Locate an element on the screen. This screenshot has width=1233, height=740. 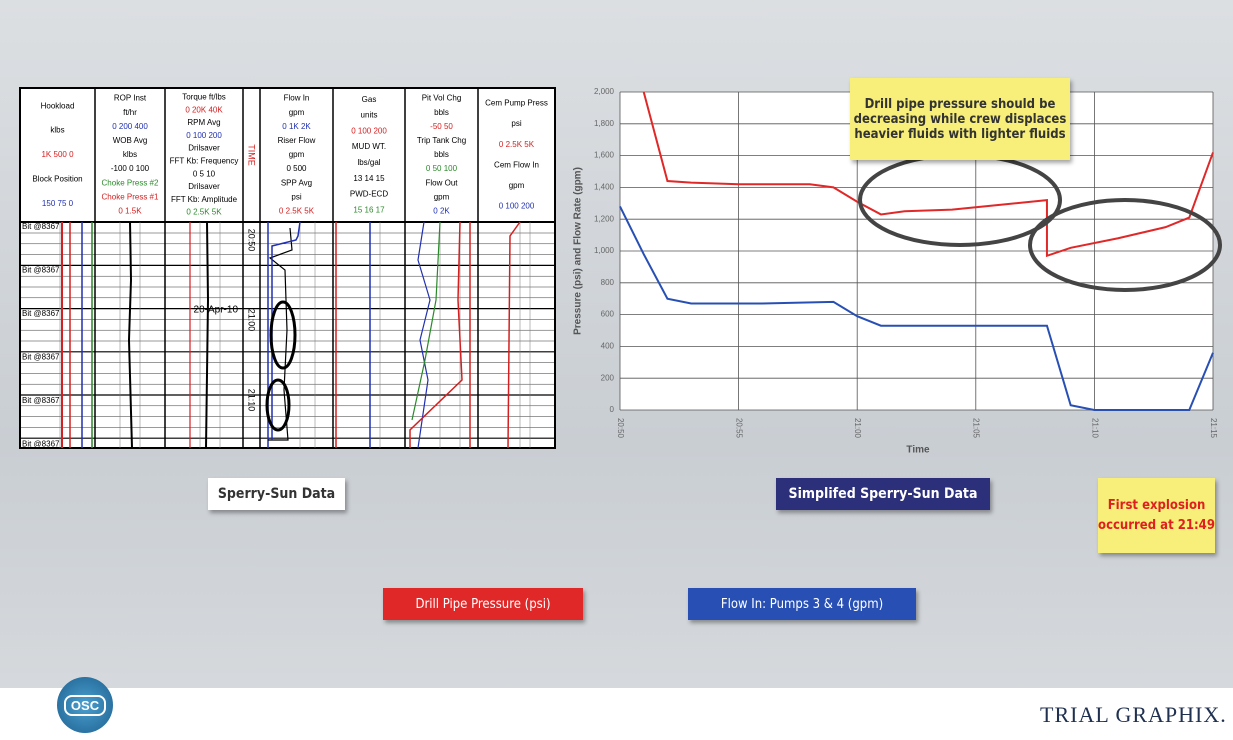
header-label: Riser Flow is located at coordinates (297, 140).